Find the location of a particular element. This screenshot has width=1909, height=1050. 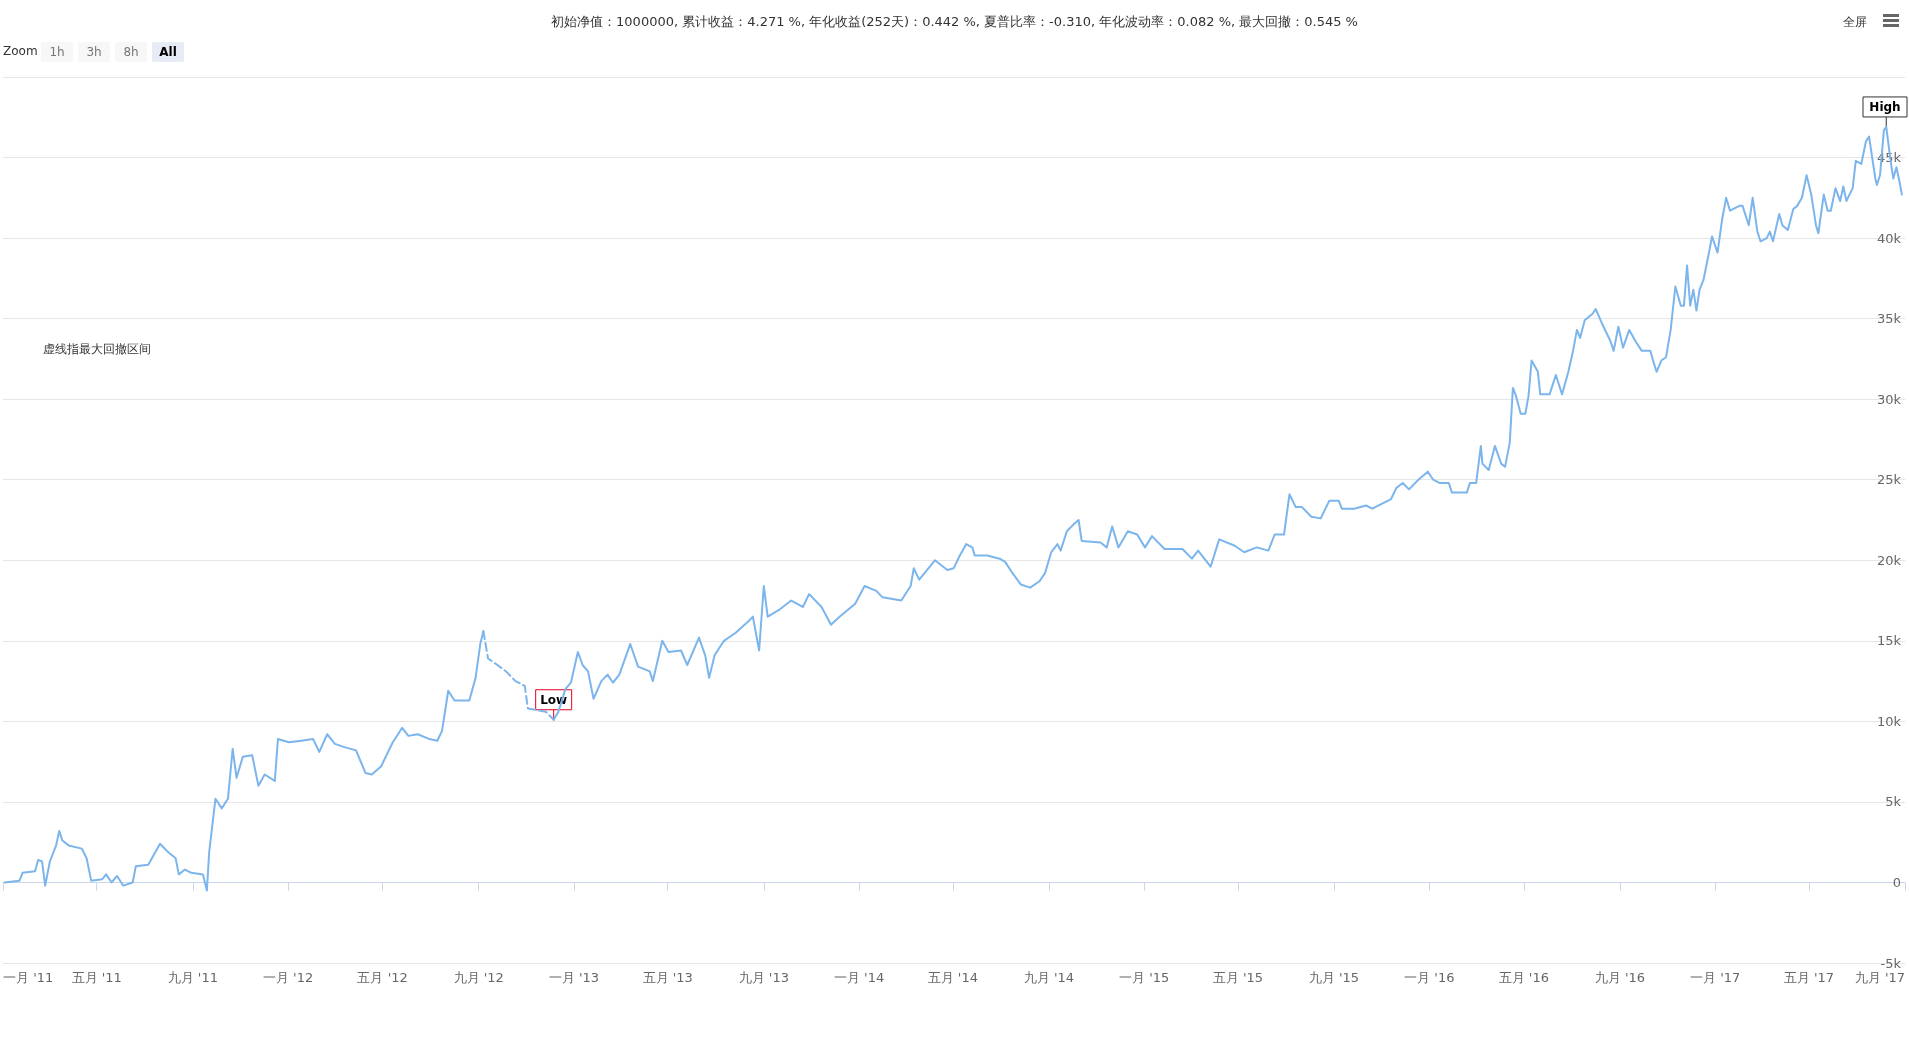

x-tick-label: 五月 '13 is located at coordinates (667, 977).